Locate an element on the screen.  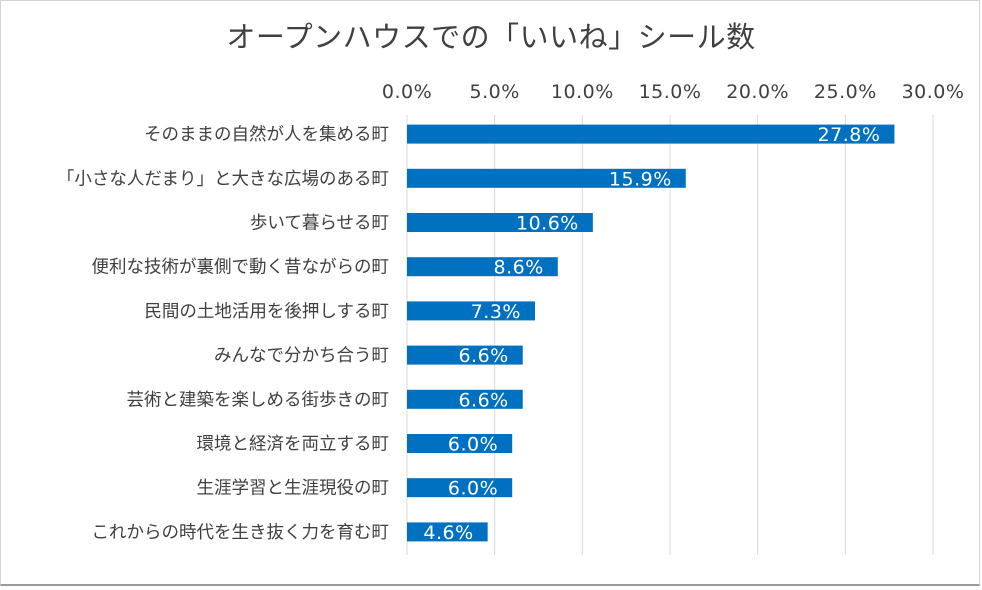
data-label: 7.3% is located at coordinates (496, 312).